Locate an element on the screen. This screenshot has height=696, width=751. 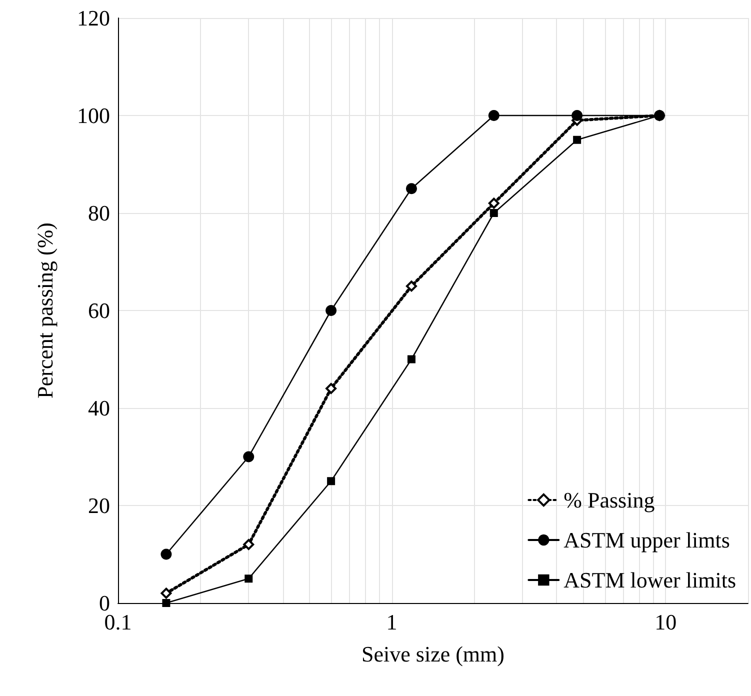
x-tick-label: 10 is located at coordinates (665, 622).